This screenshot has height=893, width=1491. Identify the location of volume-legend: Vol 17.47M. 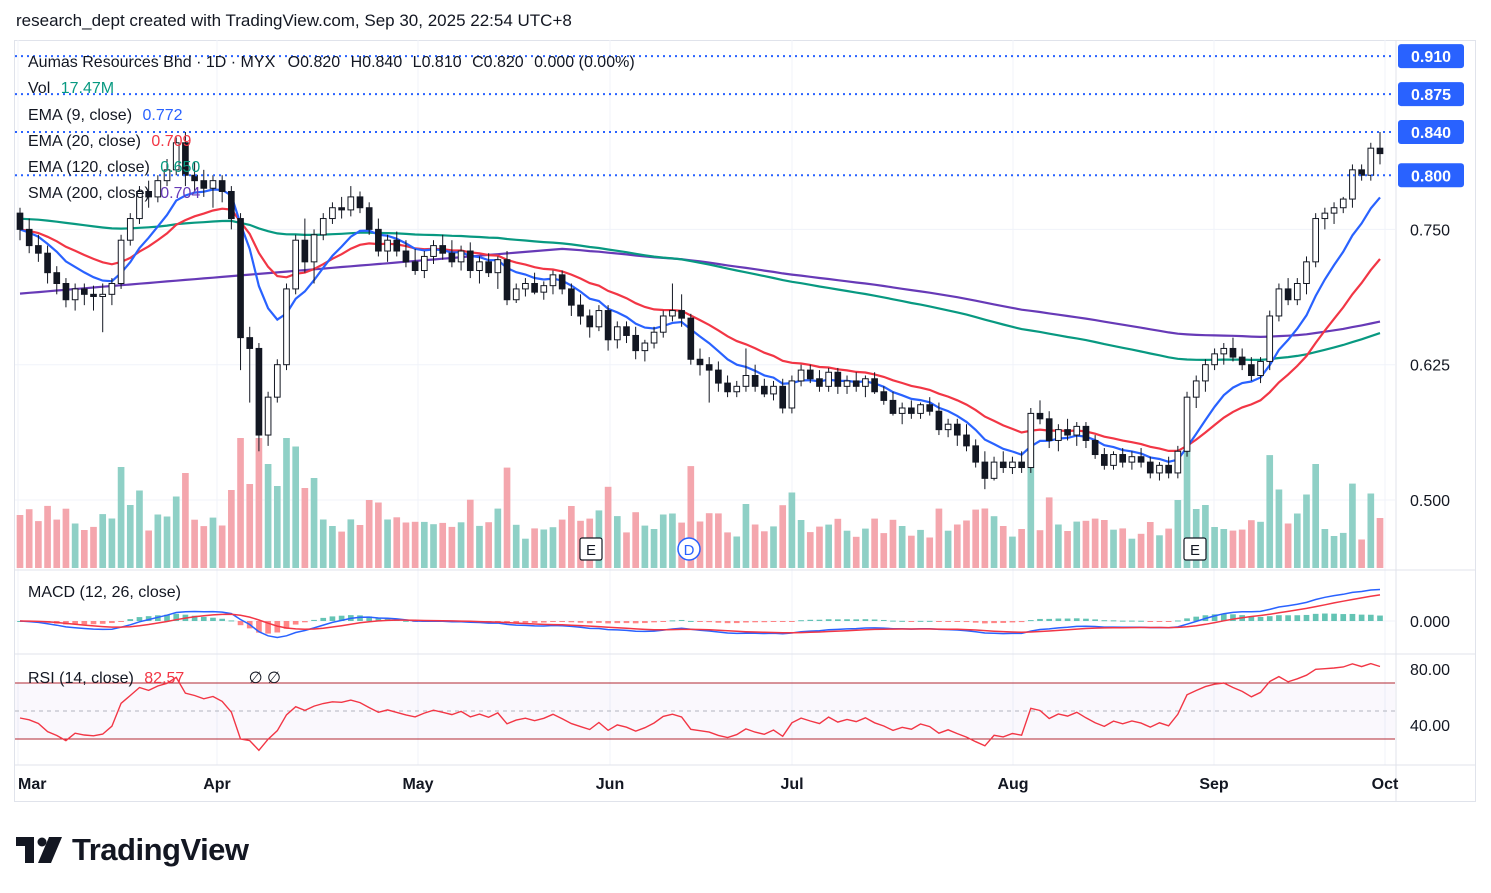
(71, 89).